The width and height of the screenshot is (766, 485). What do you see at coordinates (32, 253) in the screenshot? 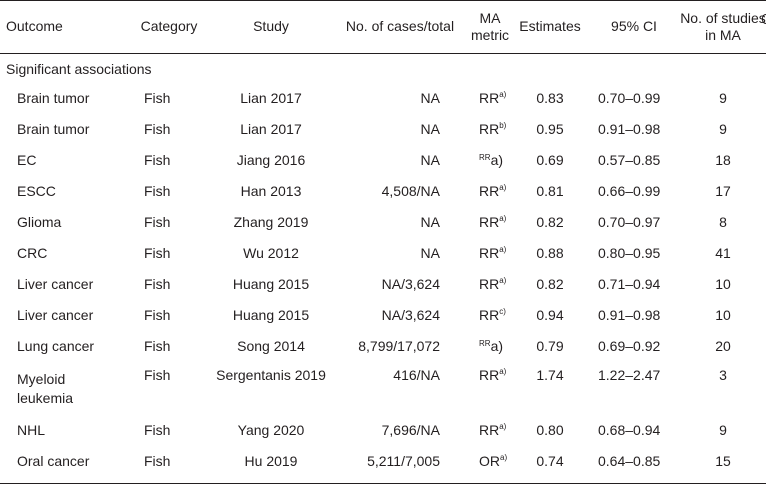
I see `cell-outcome: CRC` at bounding box center [32, 253].